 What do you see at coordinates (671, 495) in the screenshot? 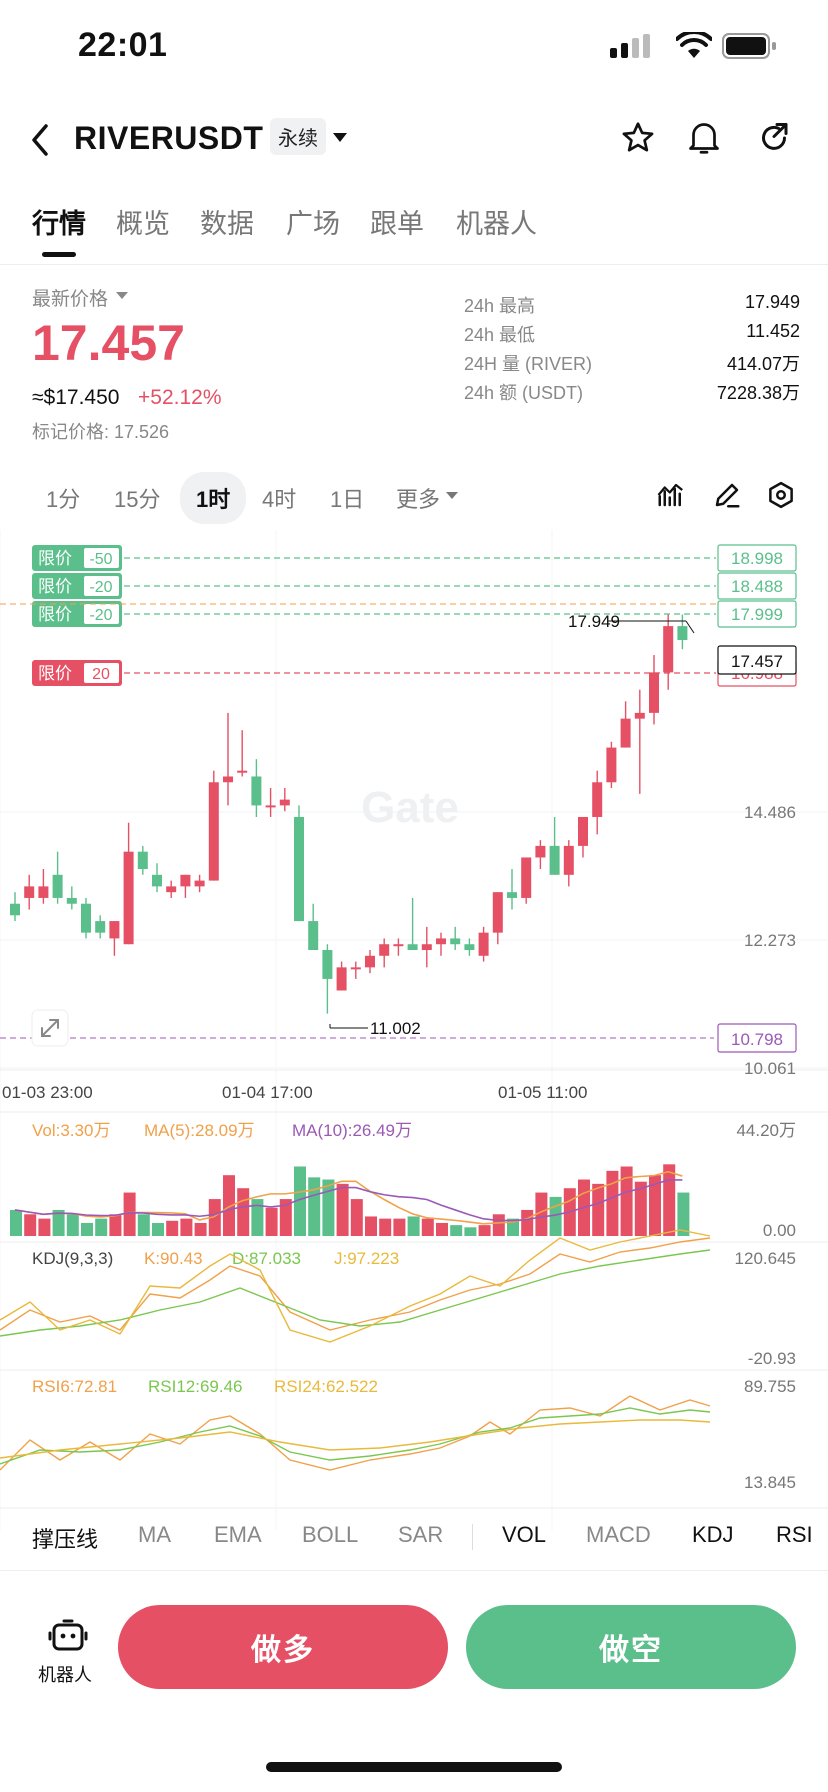
I see `indicator-icon` at bounding box center [671, 495].